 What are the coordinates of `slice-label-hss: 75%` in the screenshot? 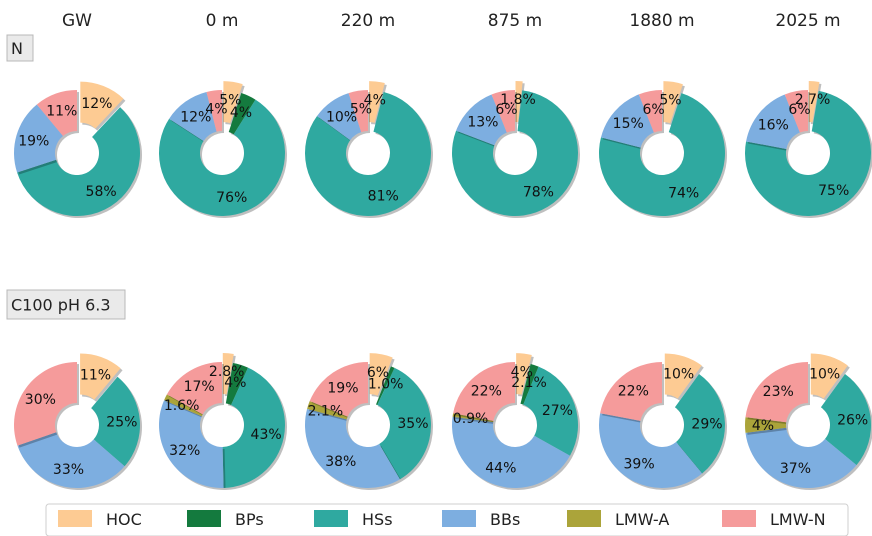 It's located at (833, 191).